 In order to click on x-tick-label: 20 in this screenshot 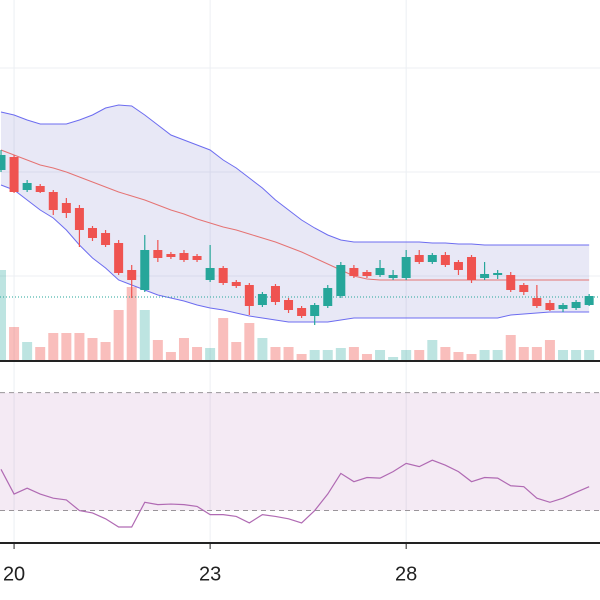, I will do `click(14, 574)`.